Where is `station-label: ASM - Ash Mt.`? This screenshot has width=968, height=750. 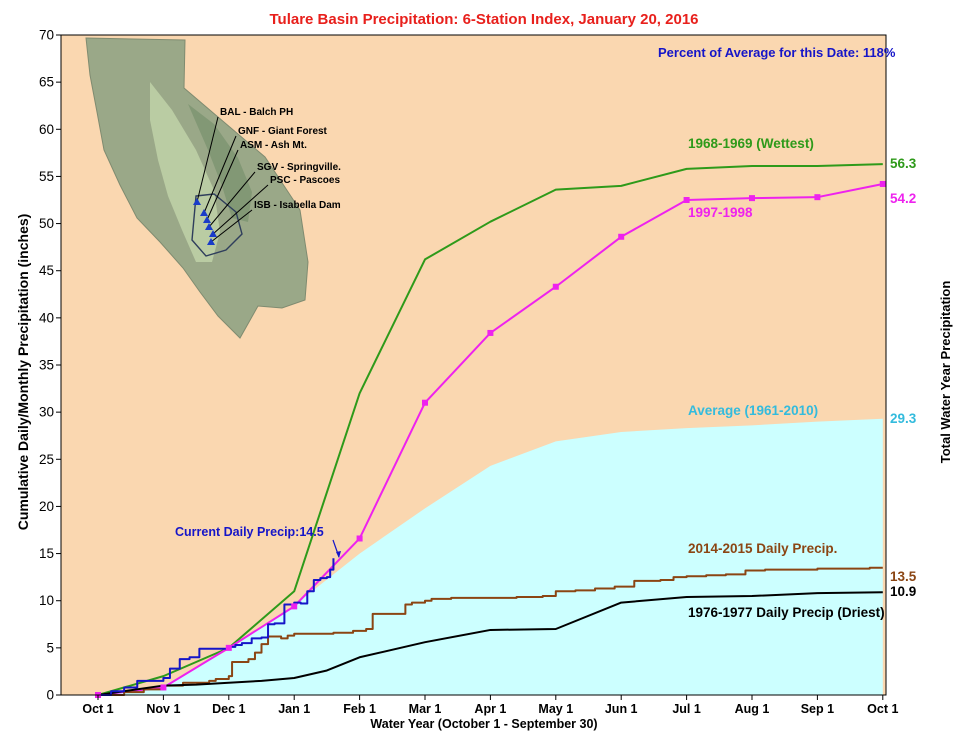
station-label: ASM - Ash Mt. is located at coordinates (273, 145).